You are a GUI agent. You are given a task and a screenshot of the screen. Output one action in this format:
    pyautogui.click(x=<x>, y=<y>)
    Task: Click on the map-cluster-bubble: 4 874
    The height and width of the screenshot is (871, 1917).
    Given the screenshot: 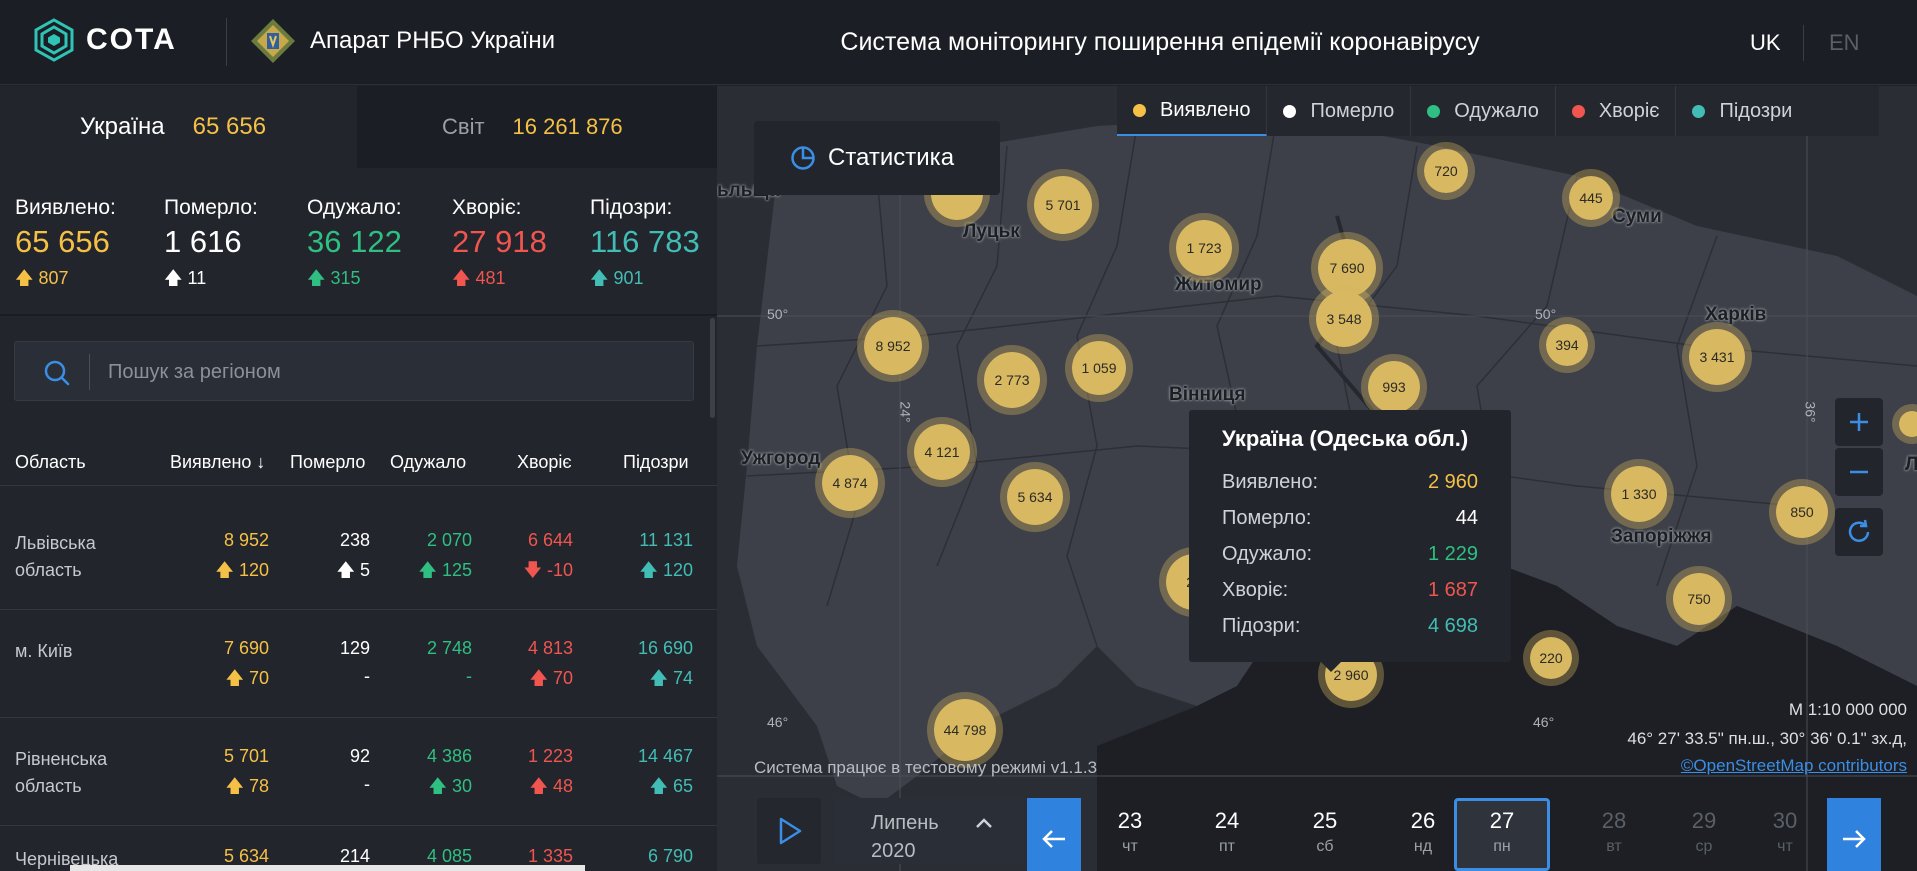 What is the action you would take?
    pyautogui.click(x=850, y=483)
    